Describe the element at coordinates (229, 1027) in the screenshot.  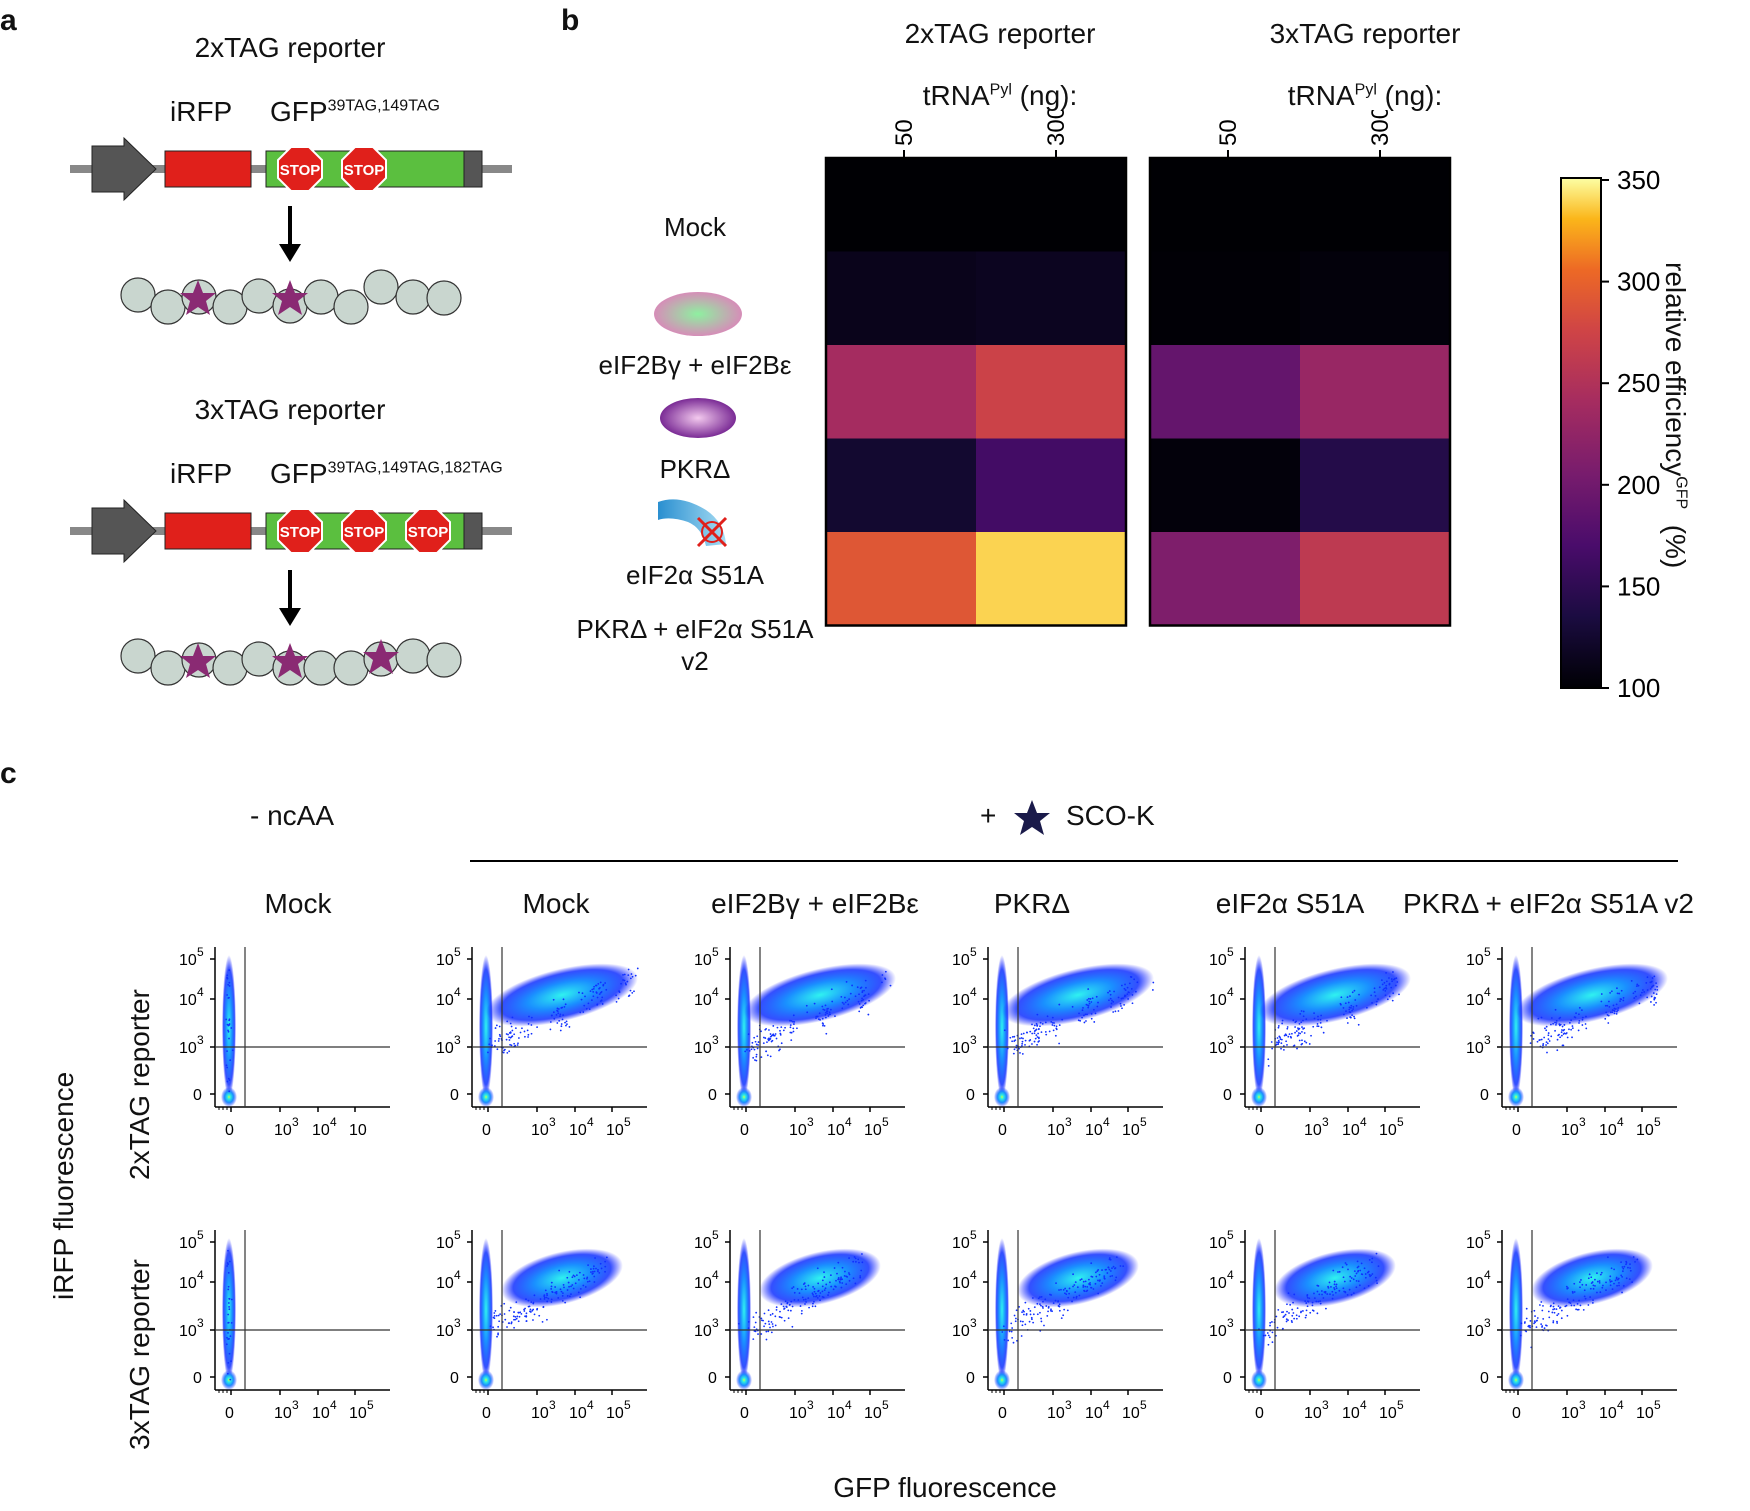
I see `density-column` at that location.